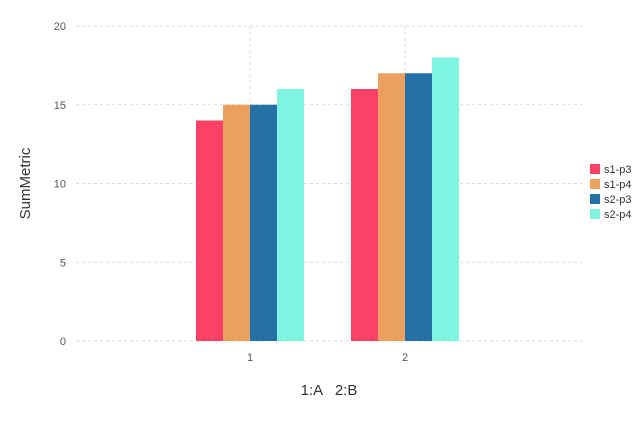  I want to click on x-tick-label: 1, so click(250, 358).